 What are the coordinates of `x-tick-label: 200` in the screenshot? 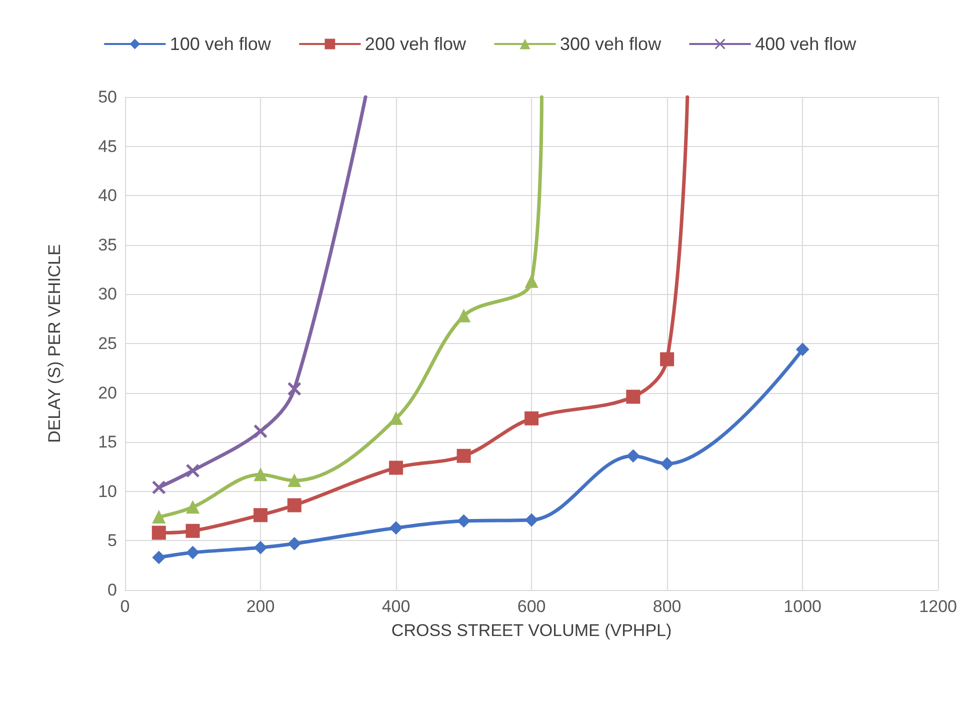 It's located at (260, 606).